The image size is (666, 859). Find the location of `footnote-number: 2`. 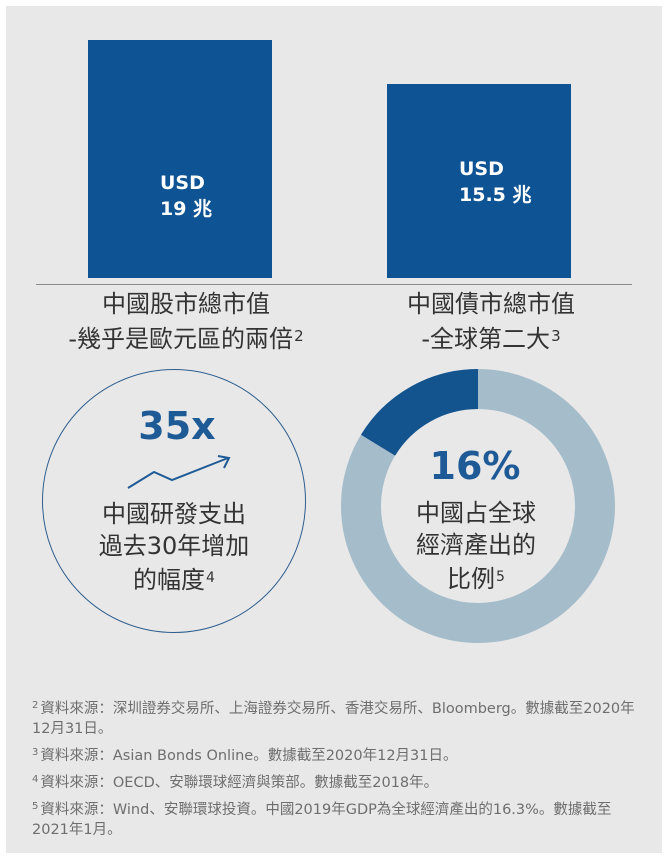

footnote-number: 2 is located at coordinates (35, 705).